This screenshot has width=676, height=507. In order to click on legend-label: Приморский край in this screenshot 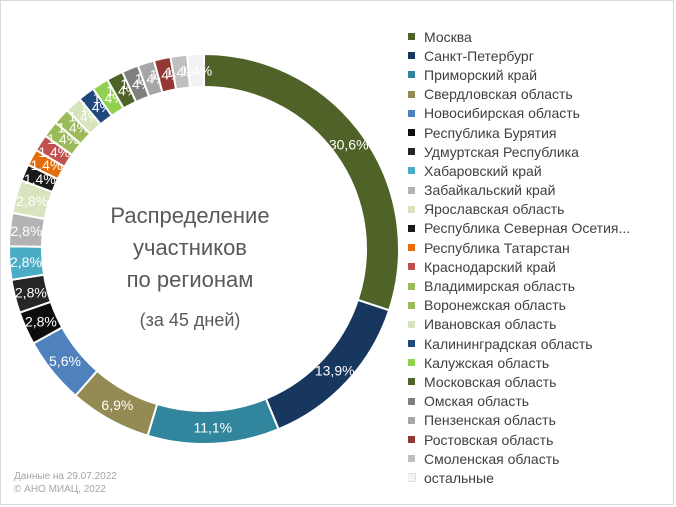, I will do `click(481, 74)`.